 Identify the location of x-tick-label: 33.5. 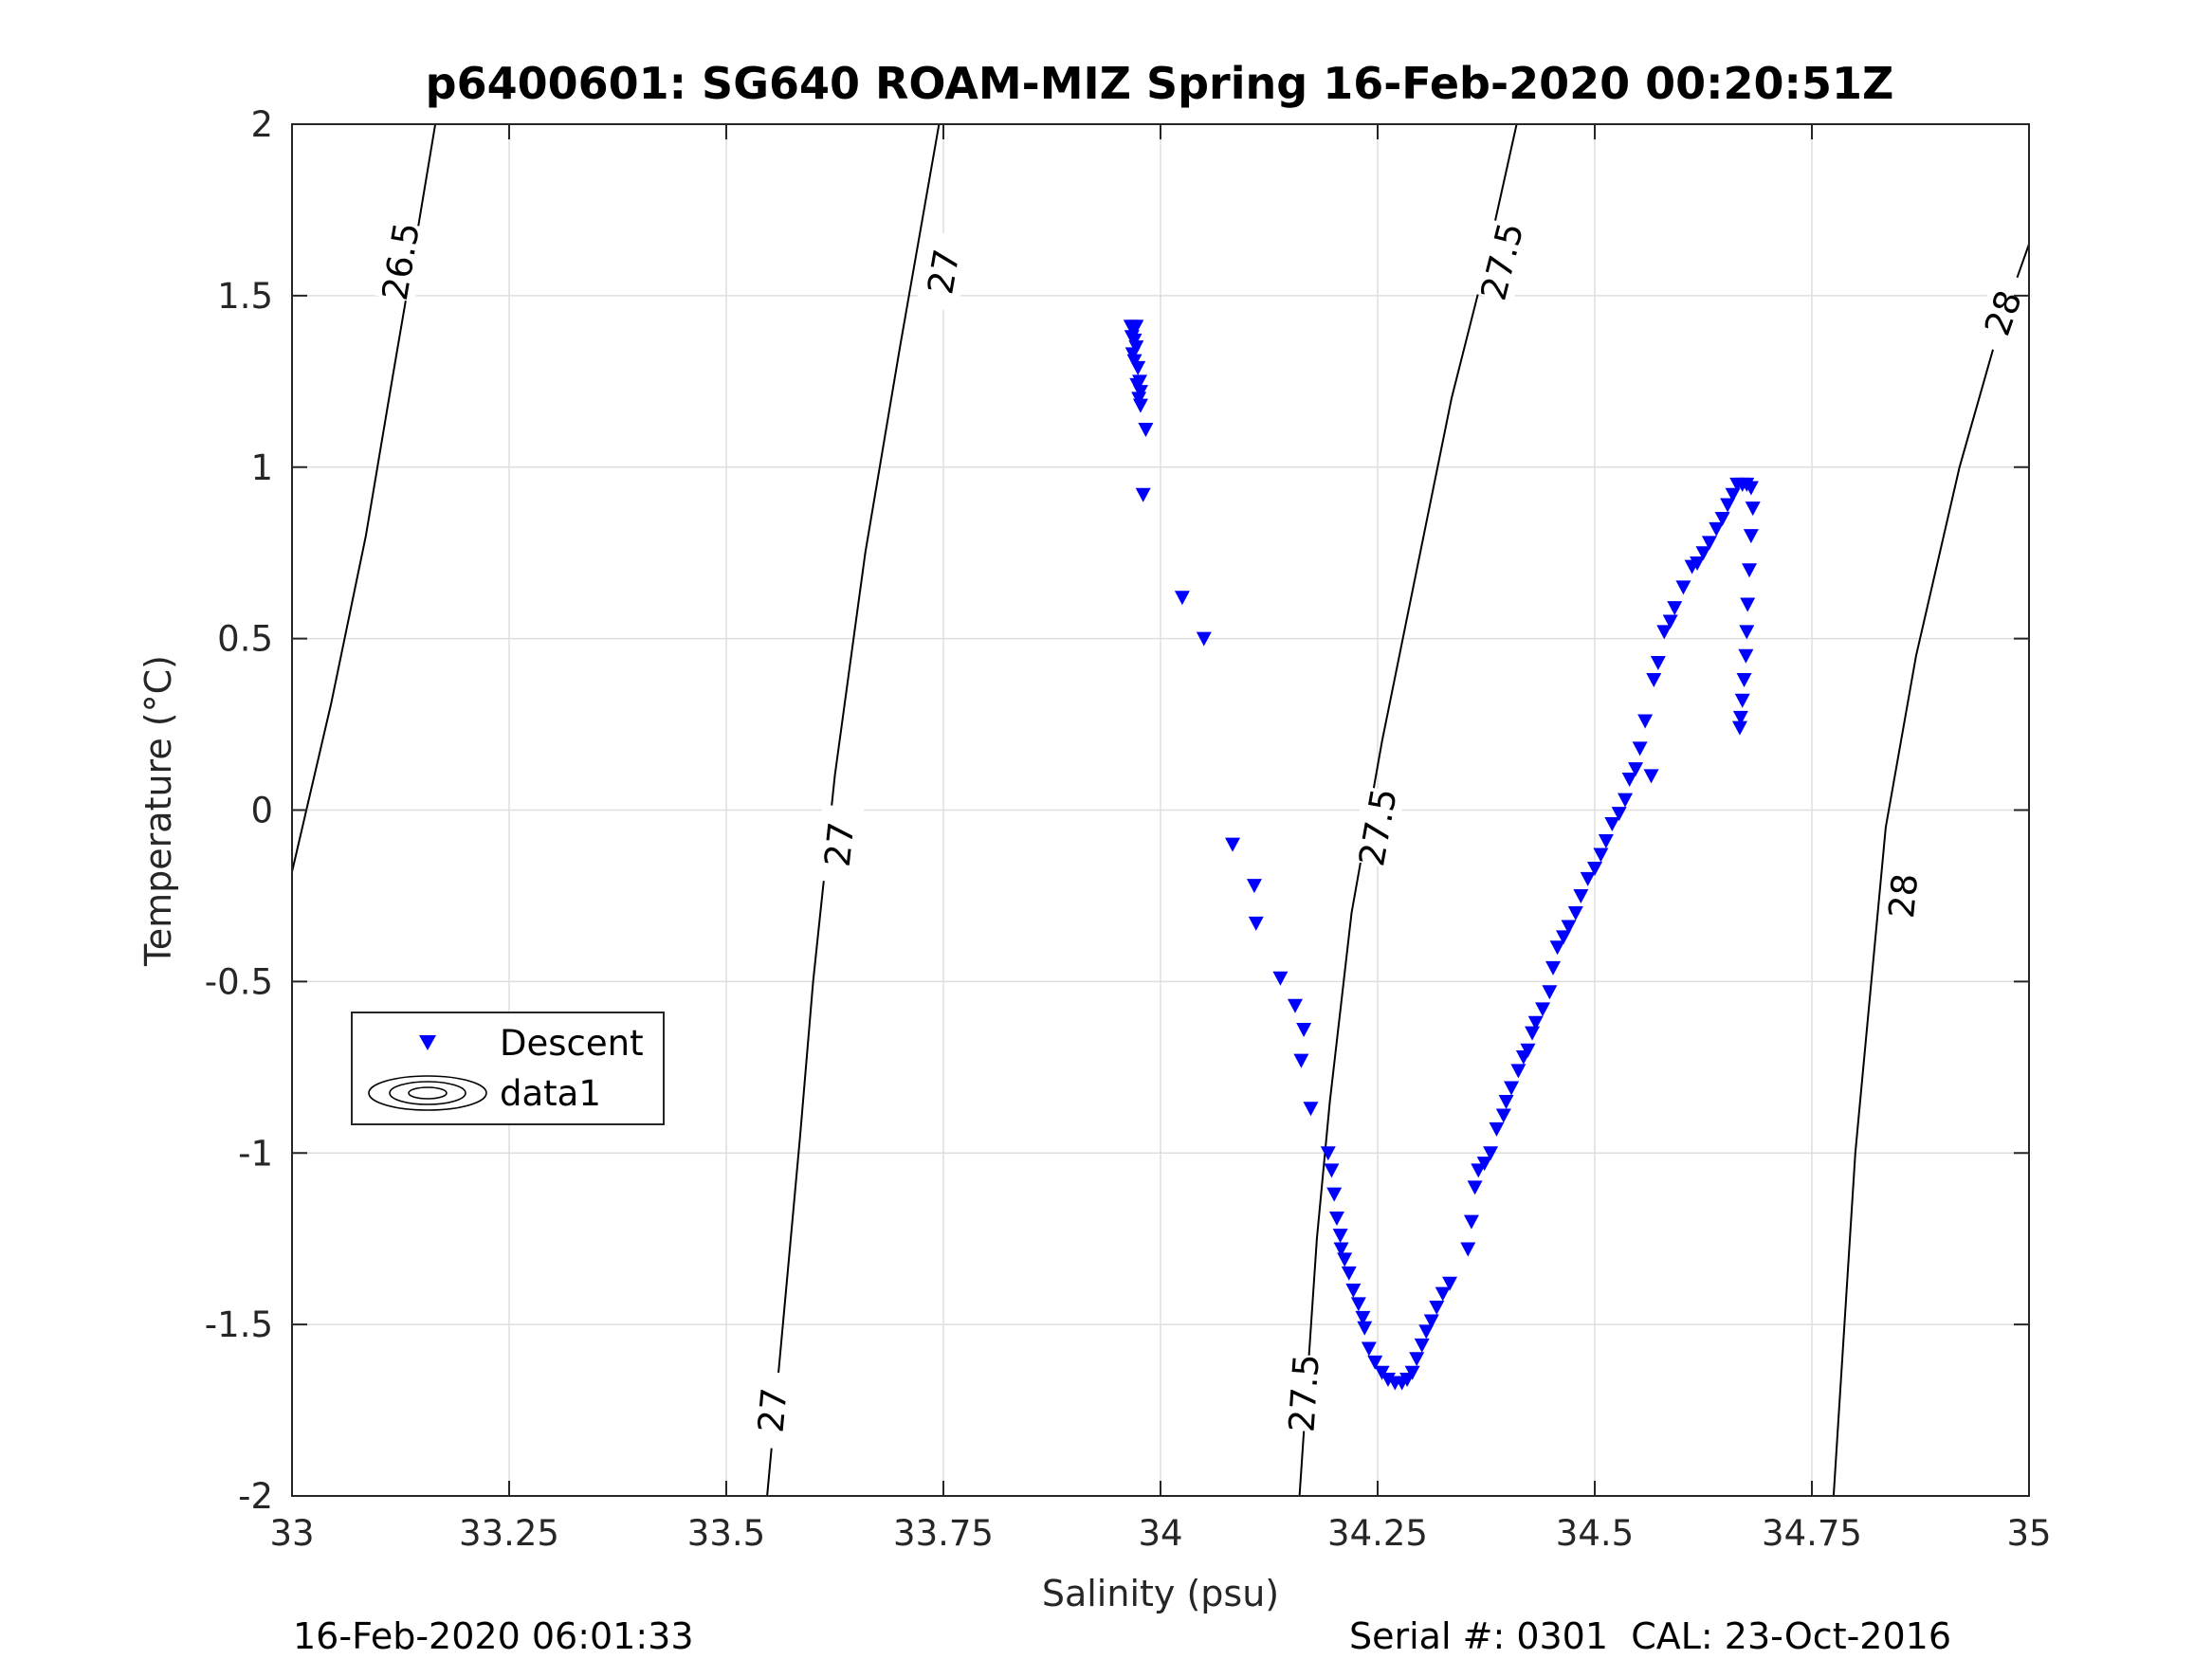
(726, 1533).